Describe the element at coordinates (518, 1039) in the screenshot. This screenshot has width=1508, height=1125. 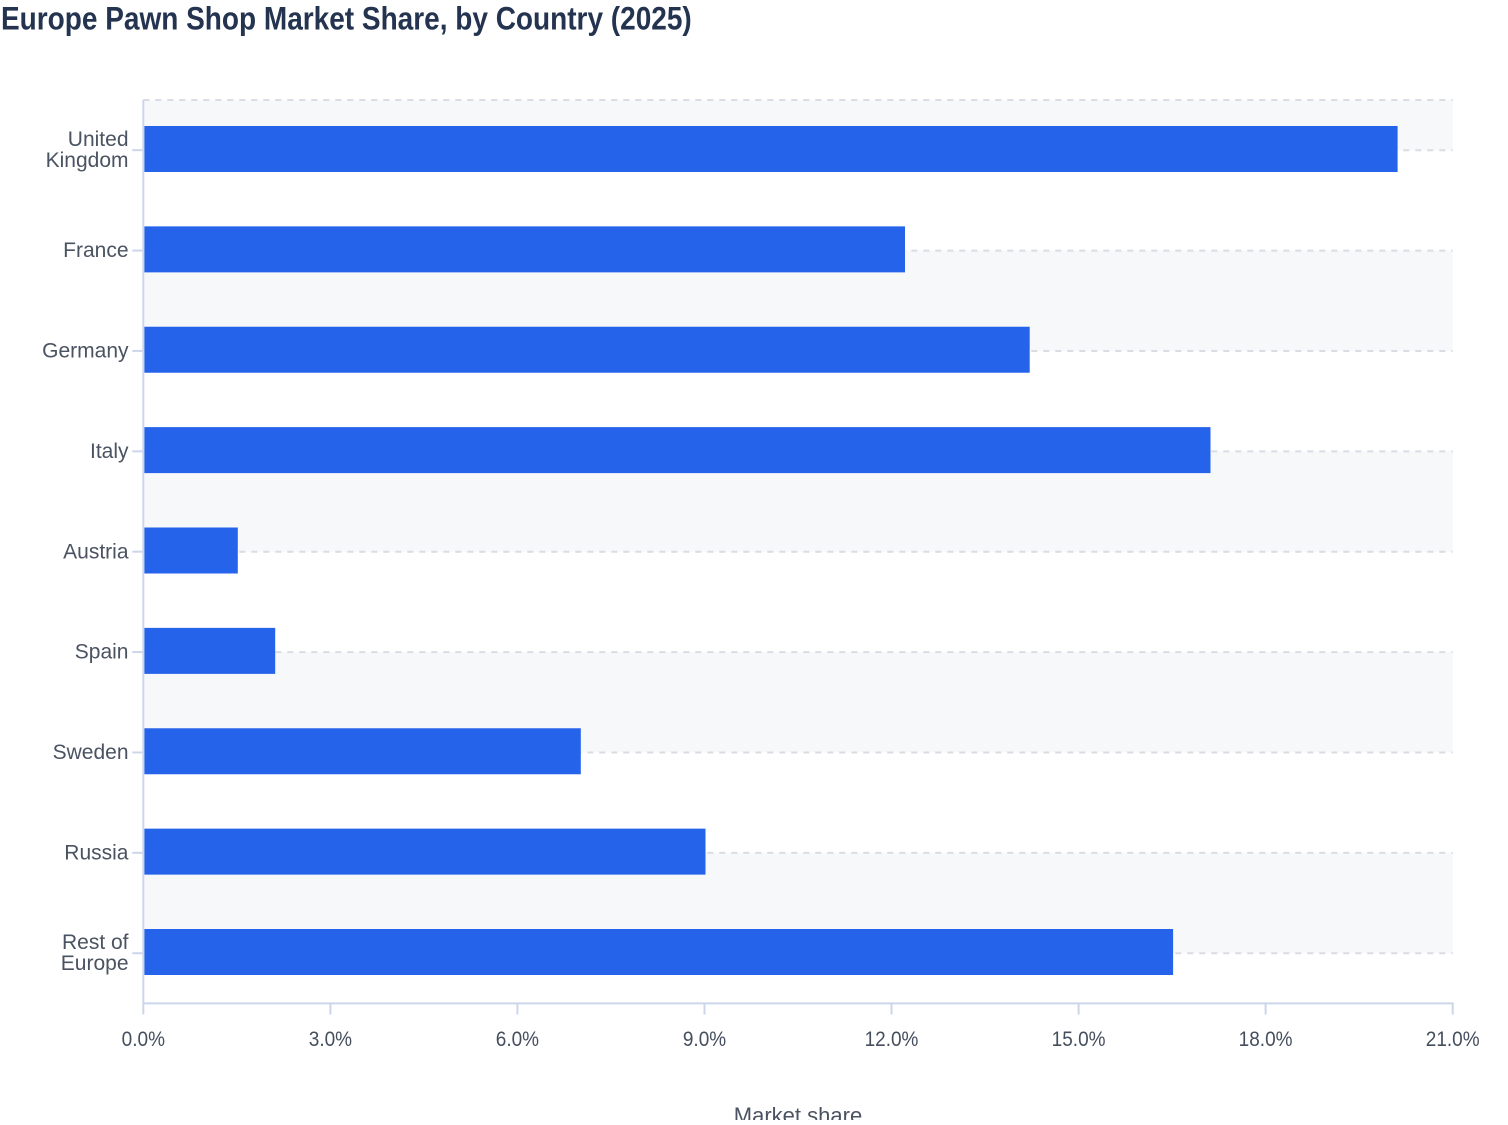
I see `svg-text: 6.0%` at that location.